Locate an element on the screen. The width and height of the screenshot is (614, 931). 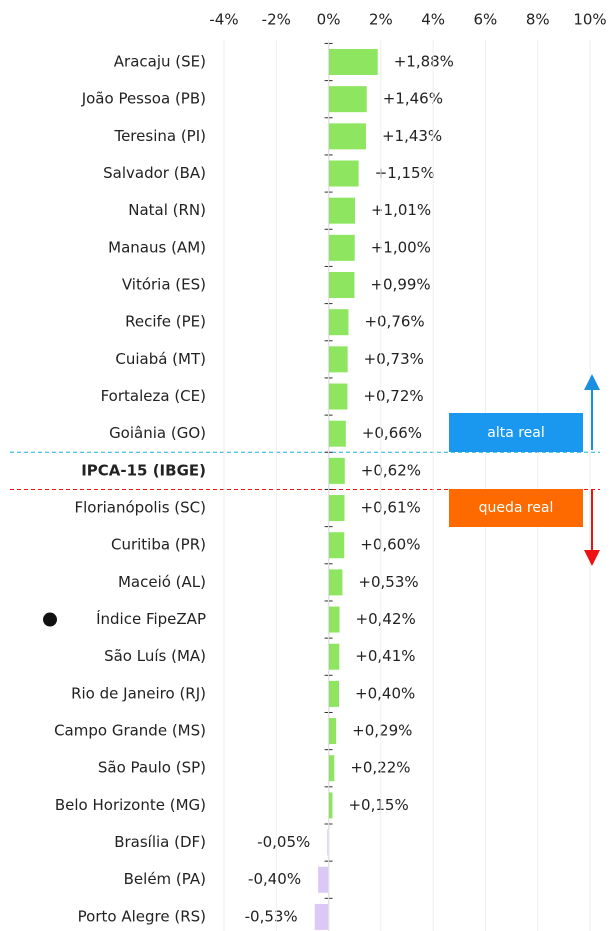
category-label: Fortaleza (CE) is located at coordinates (153, 396).